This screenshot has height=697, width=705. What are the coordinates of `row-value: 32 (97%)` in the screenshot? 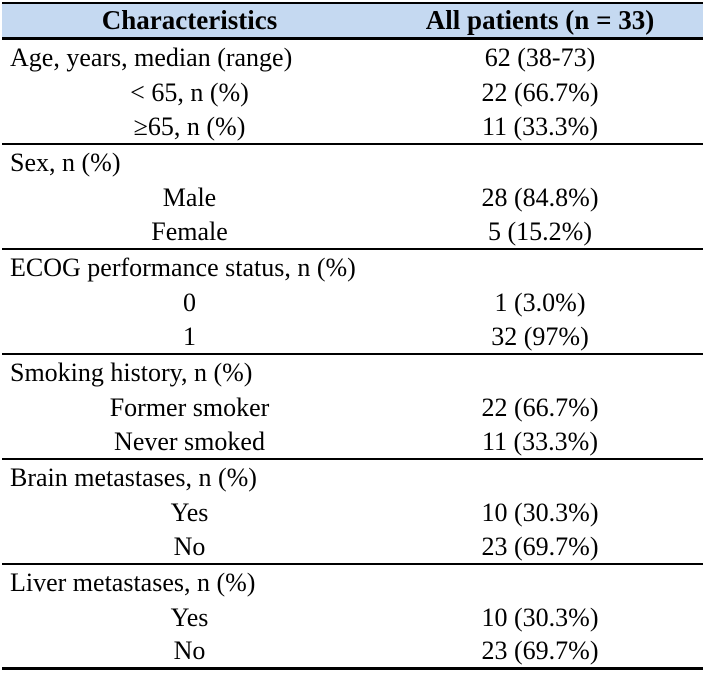 It's located at (540, 336).